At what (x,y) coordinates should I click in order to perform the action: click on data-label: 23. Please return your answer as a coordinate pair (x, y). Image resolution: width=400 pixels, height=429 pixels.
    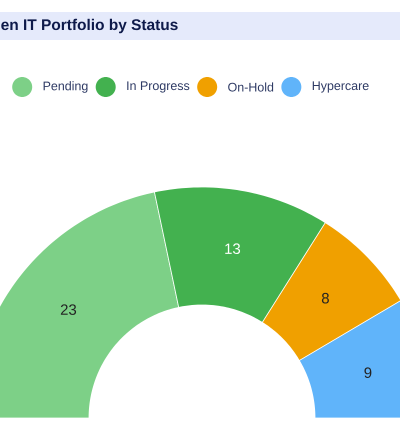
    Looking at the image, I should click on (68, 309).